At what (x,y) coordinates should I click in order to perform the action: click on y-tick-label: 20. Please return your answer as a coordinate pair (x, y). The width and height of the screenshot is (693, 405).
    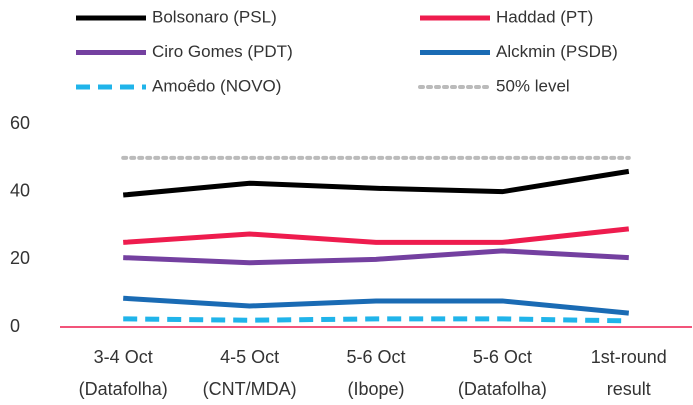
    Looking at the image, I should click on (20, 258).